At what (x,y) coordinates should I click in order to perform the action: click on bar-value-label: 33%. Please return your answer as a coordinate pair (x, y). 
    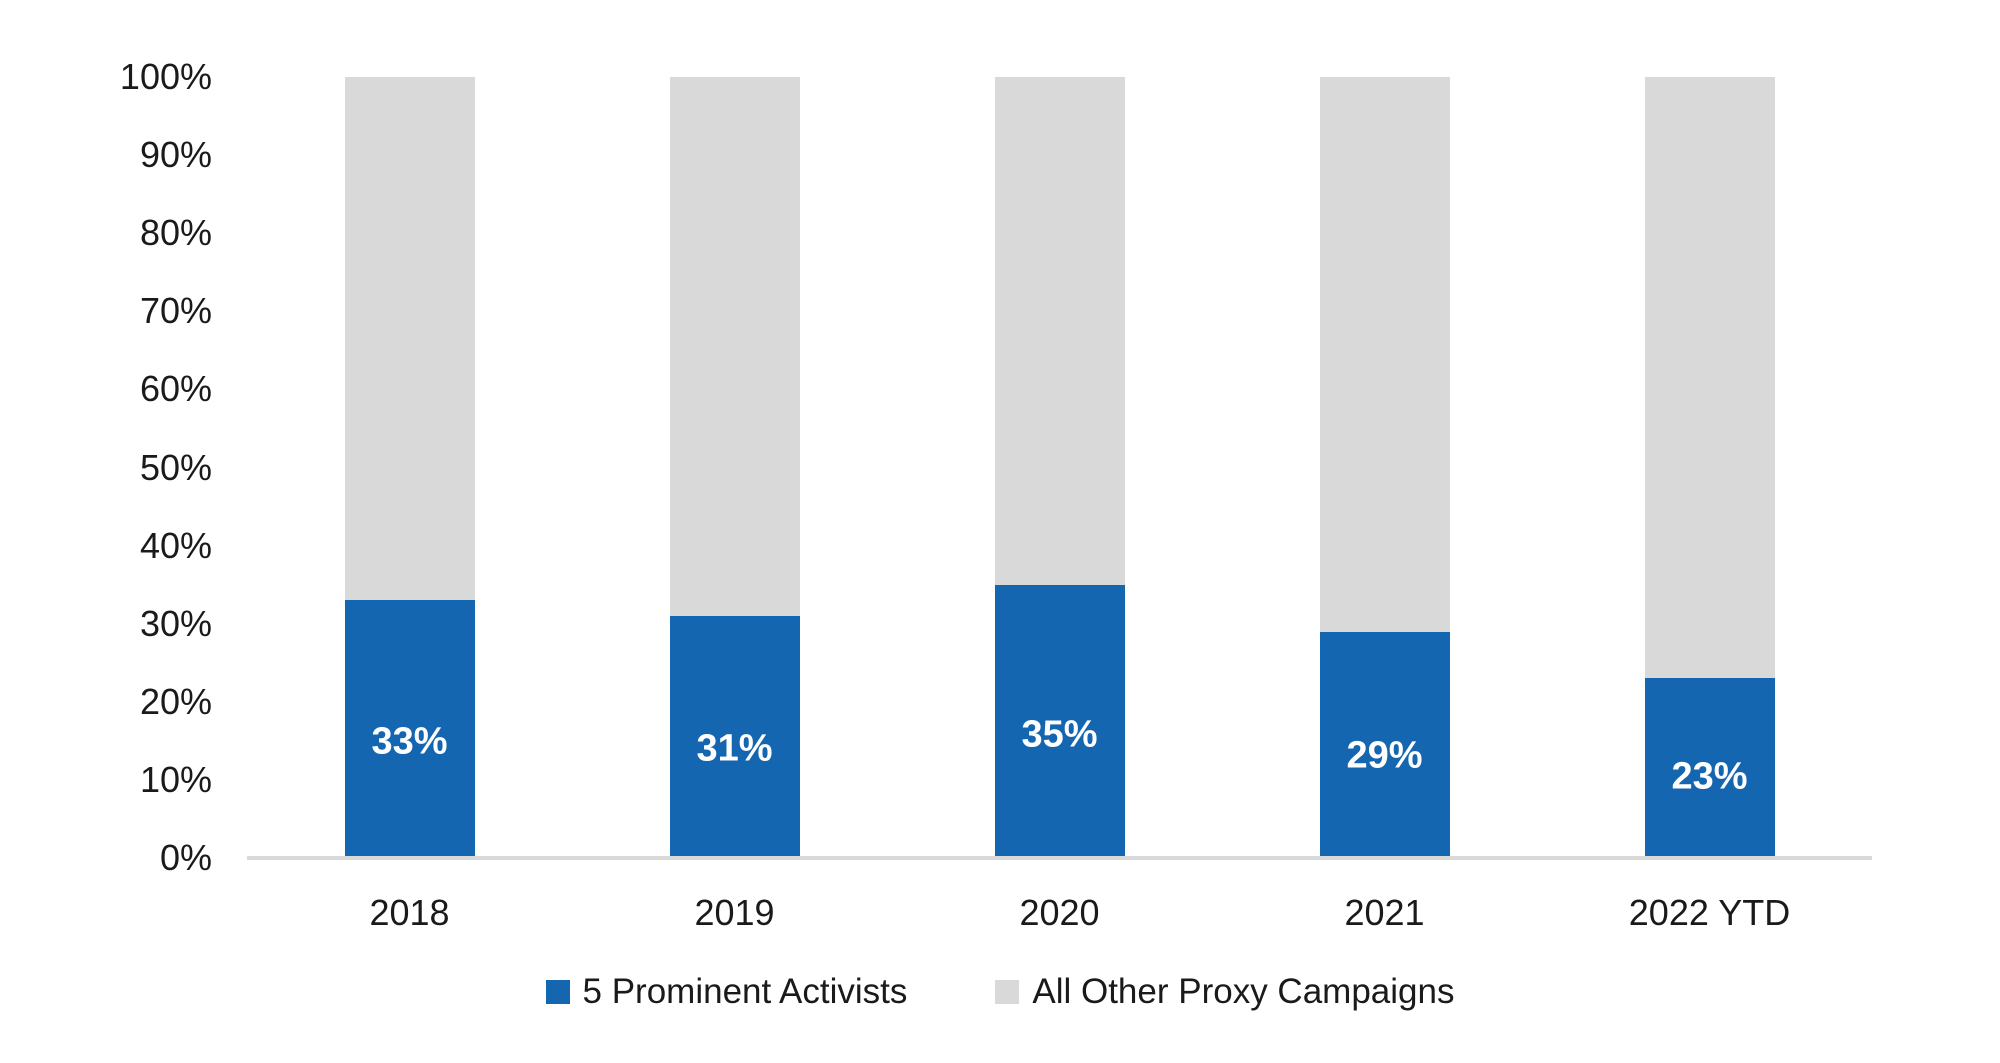
    Looking at the image, I should click on (409, 741).